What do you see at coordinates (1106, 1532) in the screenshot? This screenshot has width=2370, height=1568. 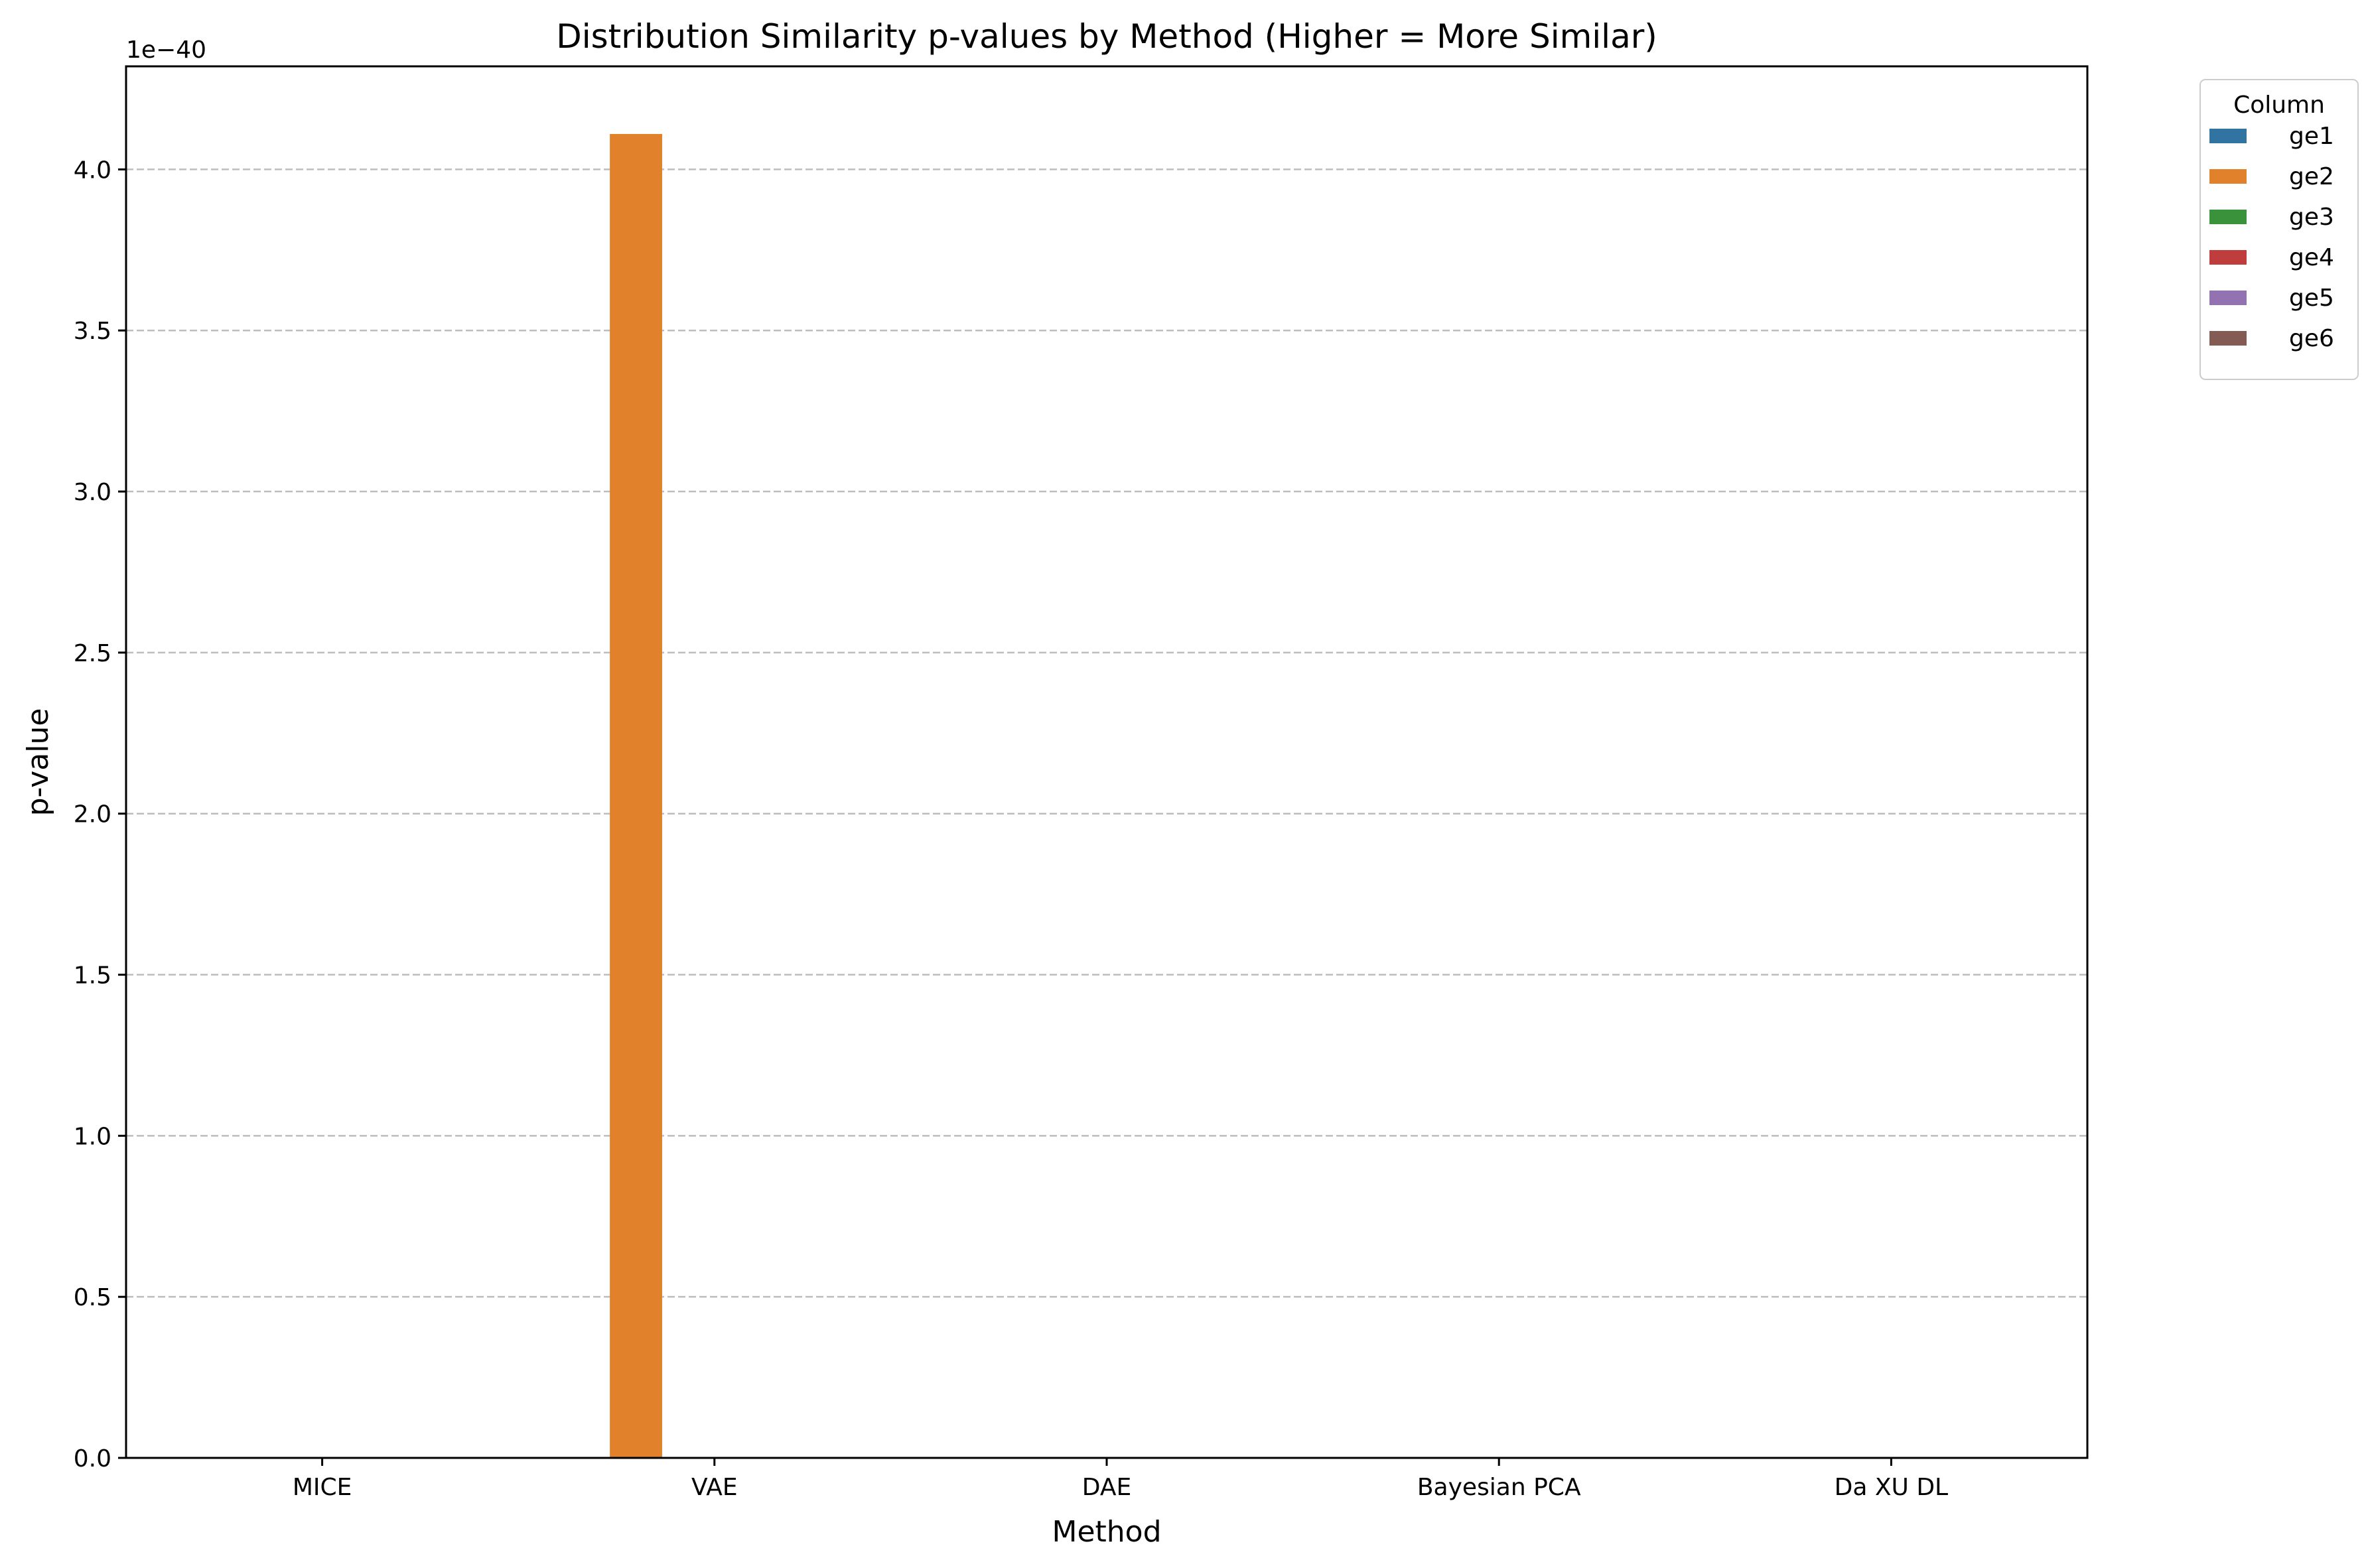 I see `x-axis-label: Method` at bounding box center [1106, 1532].